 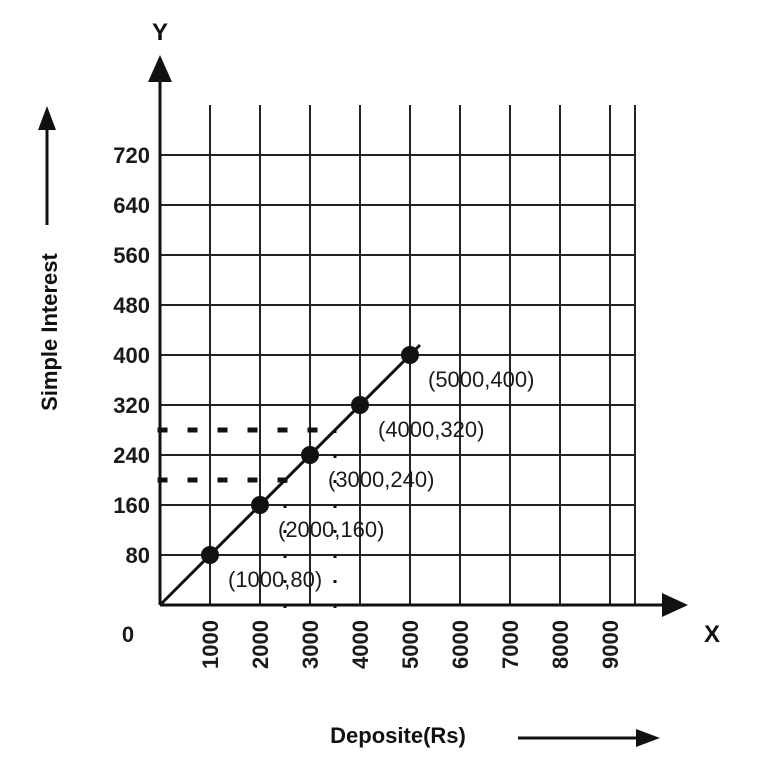 I want to click on y-tick-labels: 80 160 240 320 400 480 560 640 720, so click(x=131, y=355).